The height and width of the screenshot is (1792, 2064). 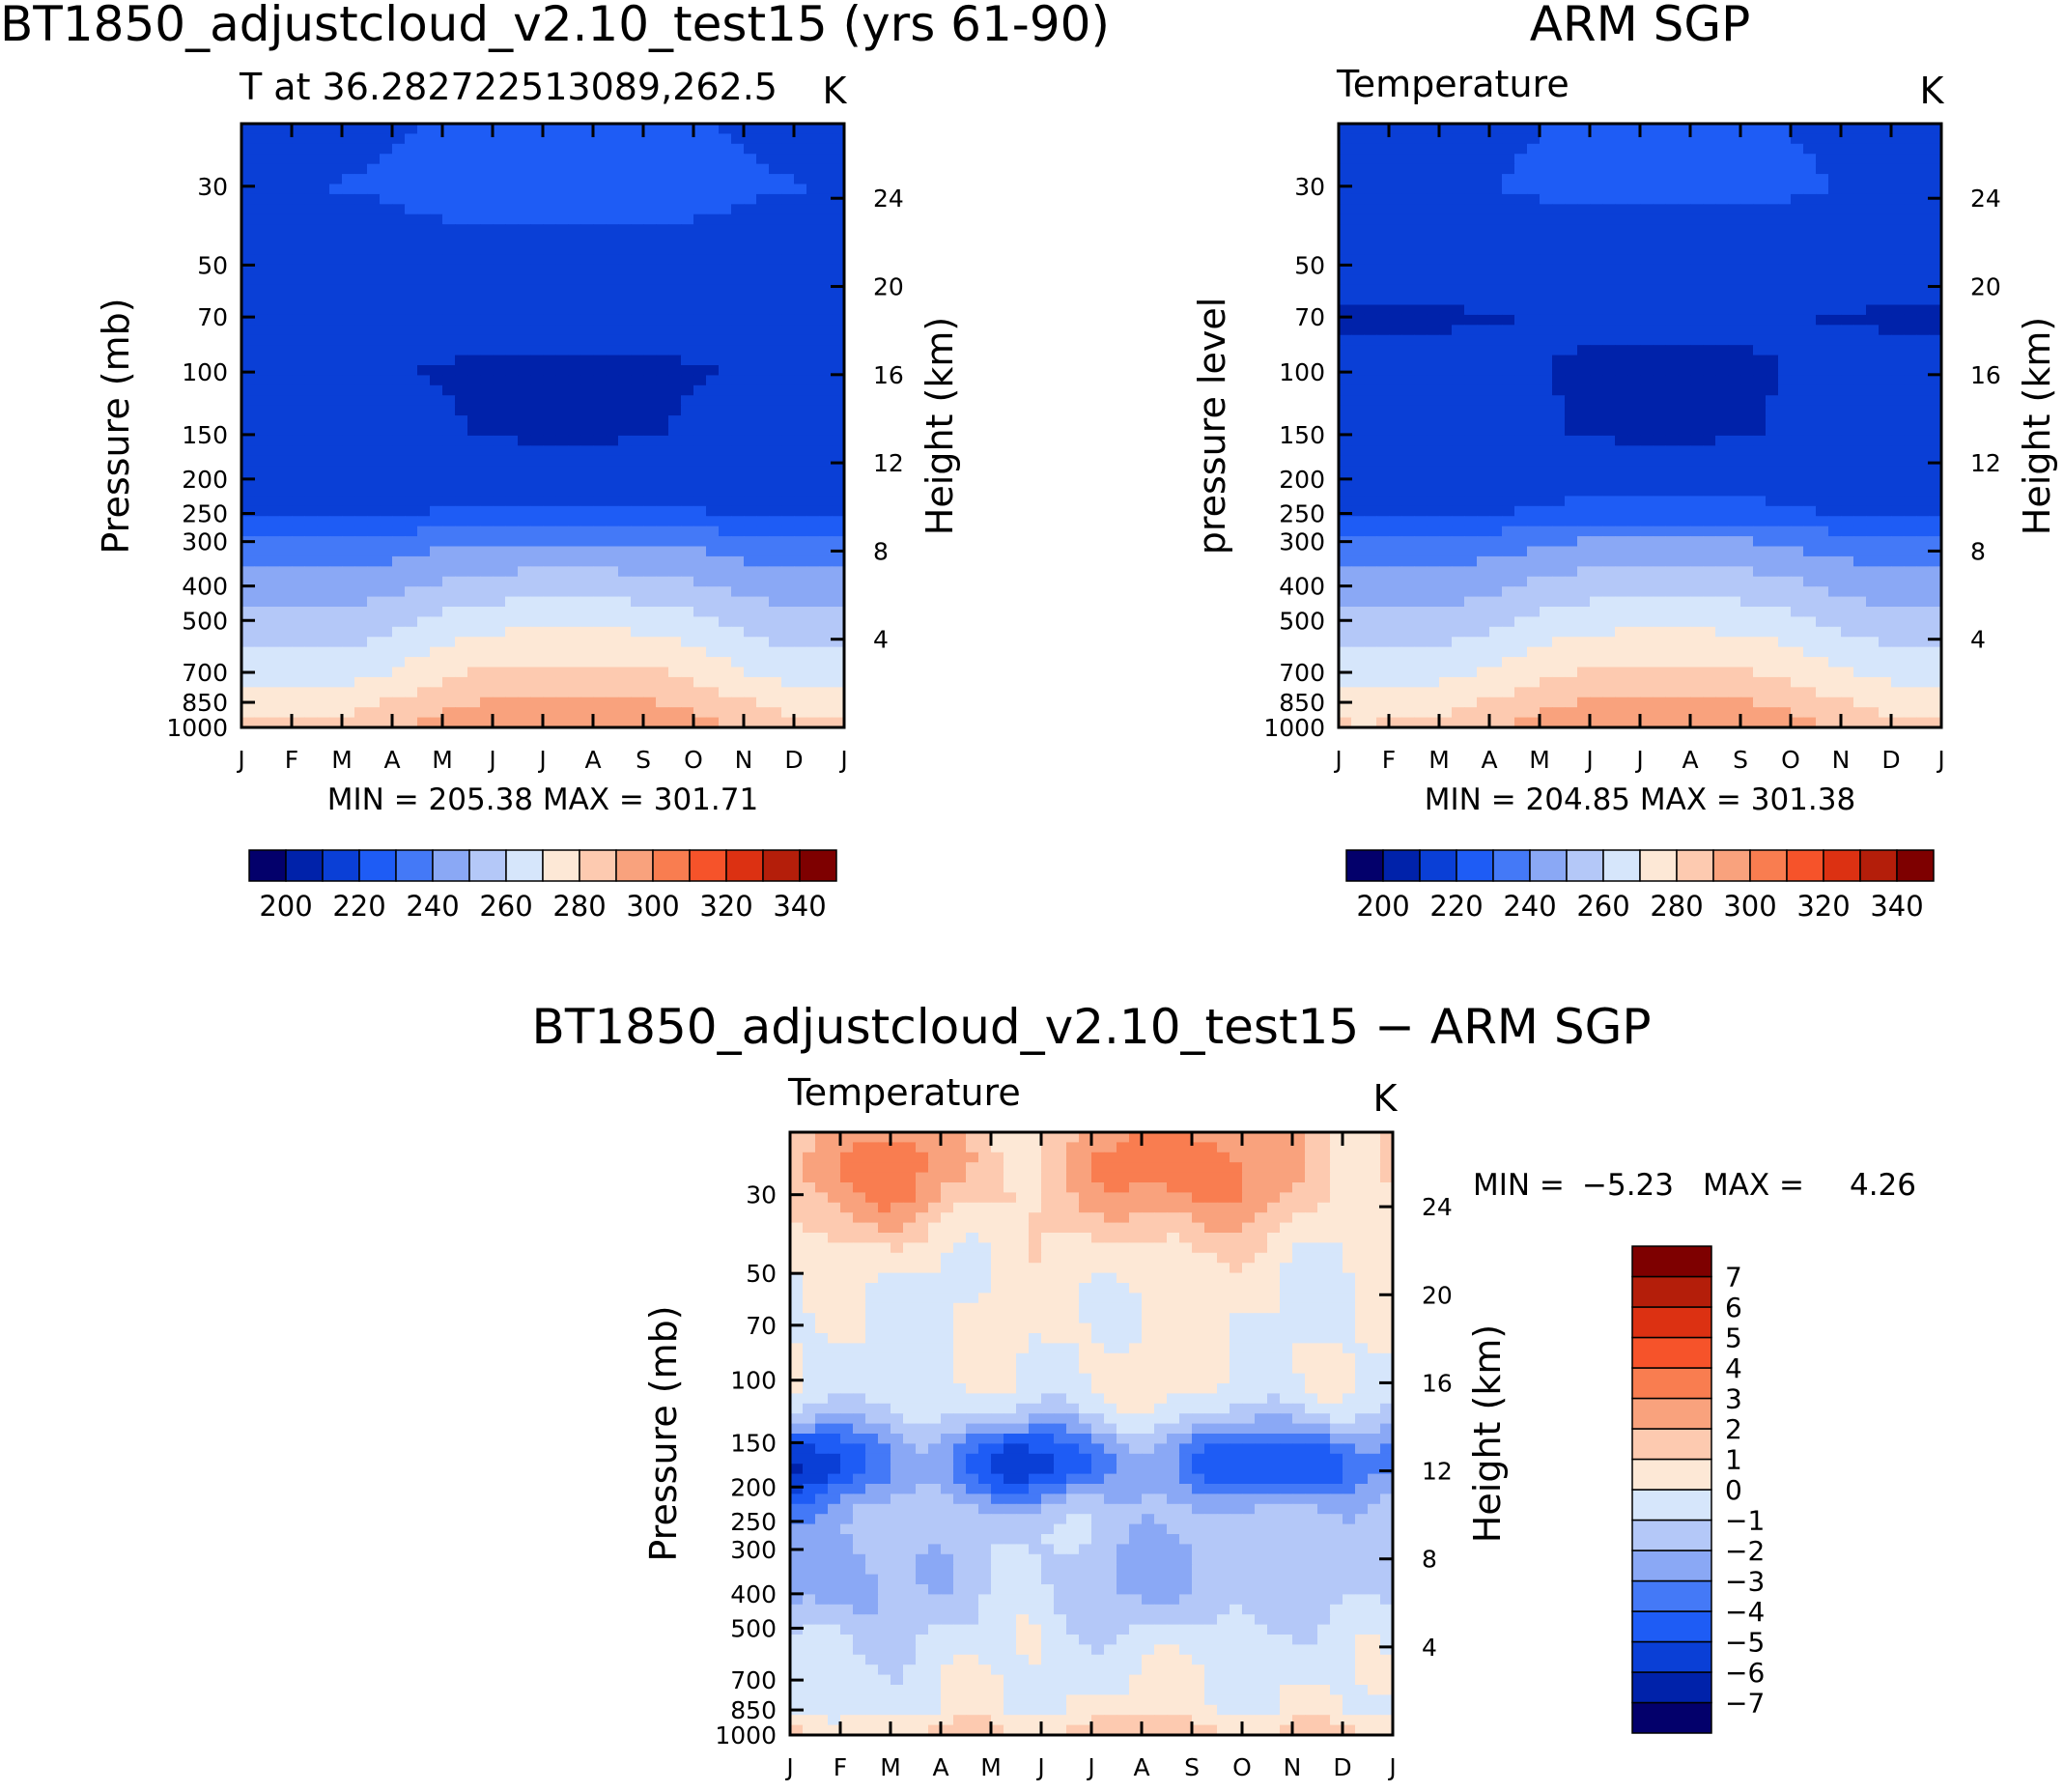 What do you see at coordinates (240, 760) in the screenshot?
I see `x-tick-label: J` at bounding box center [240, 760].